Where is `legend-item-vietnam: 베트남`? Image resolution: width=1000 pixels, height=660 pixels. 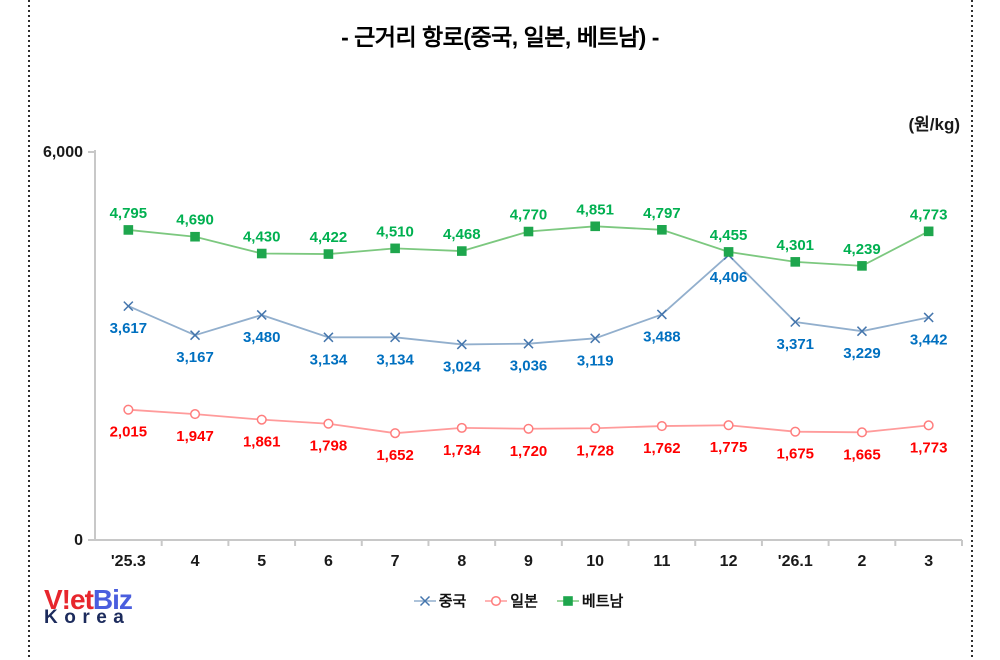
legend-item-vietnam: 베트남 is located at coordinates (589, 600).